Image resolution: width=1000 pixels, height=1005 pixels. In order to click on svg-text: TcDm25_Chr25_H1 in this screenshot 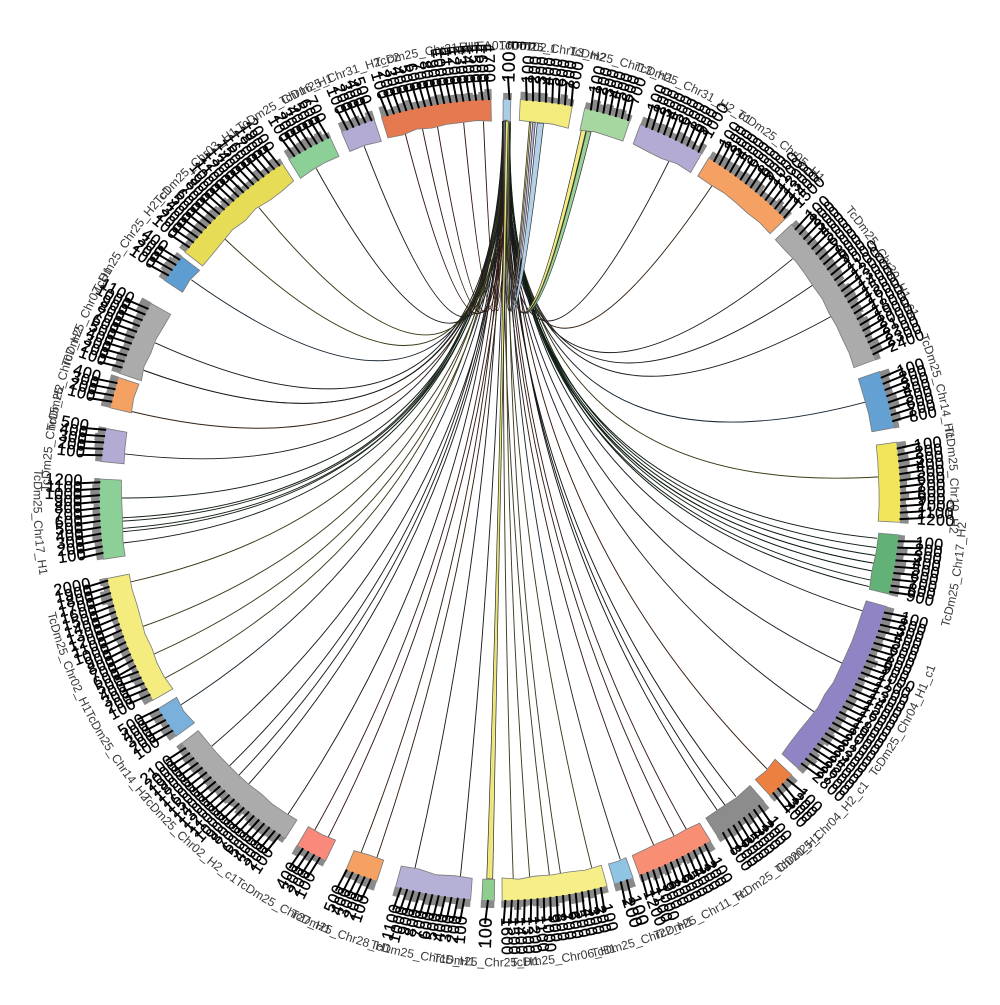, I will do `click(486, 960)`.